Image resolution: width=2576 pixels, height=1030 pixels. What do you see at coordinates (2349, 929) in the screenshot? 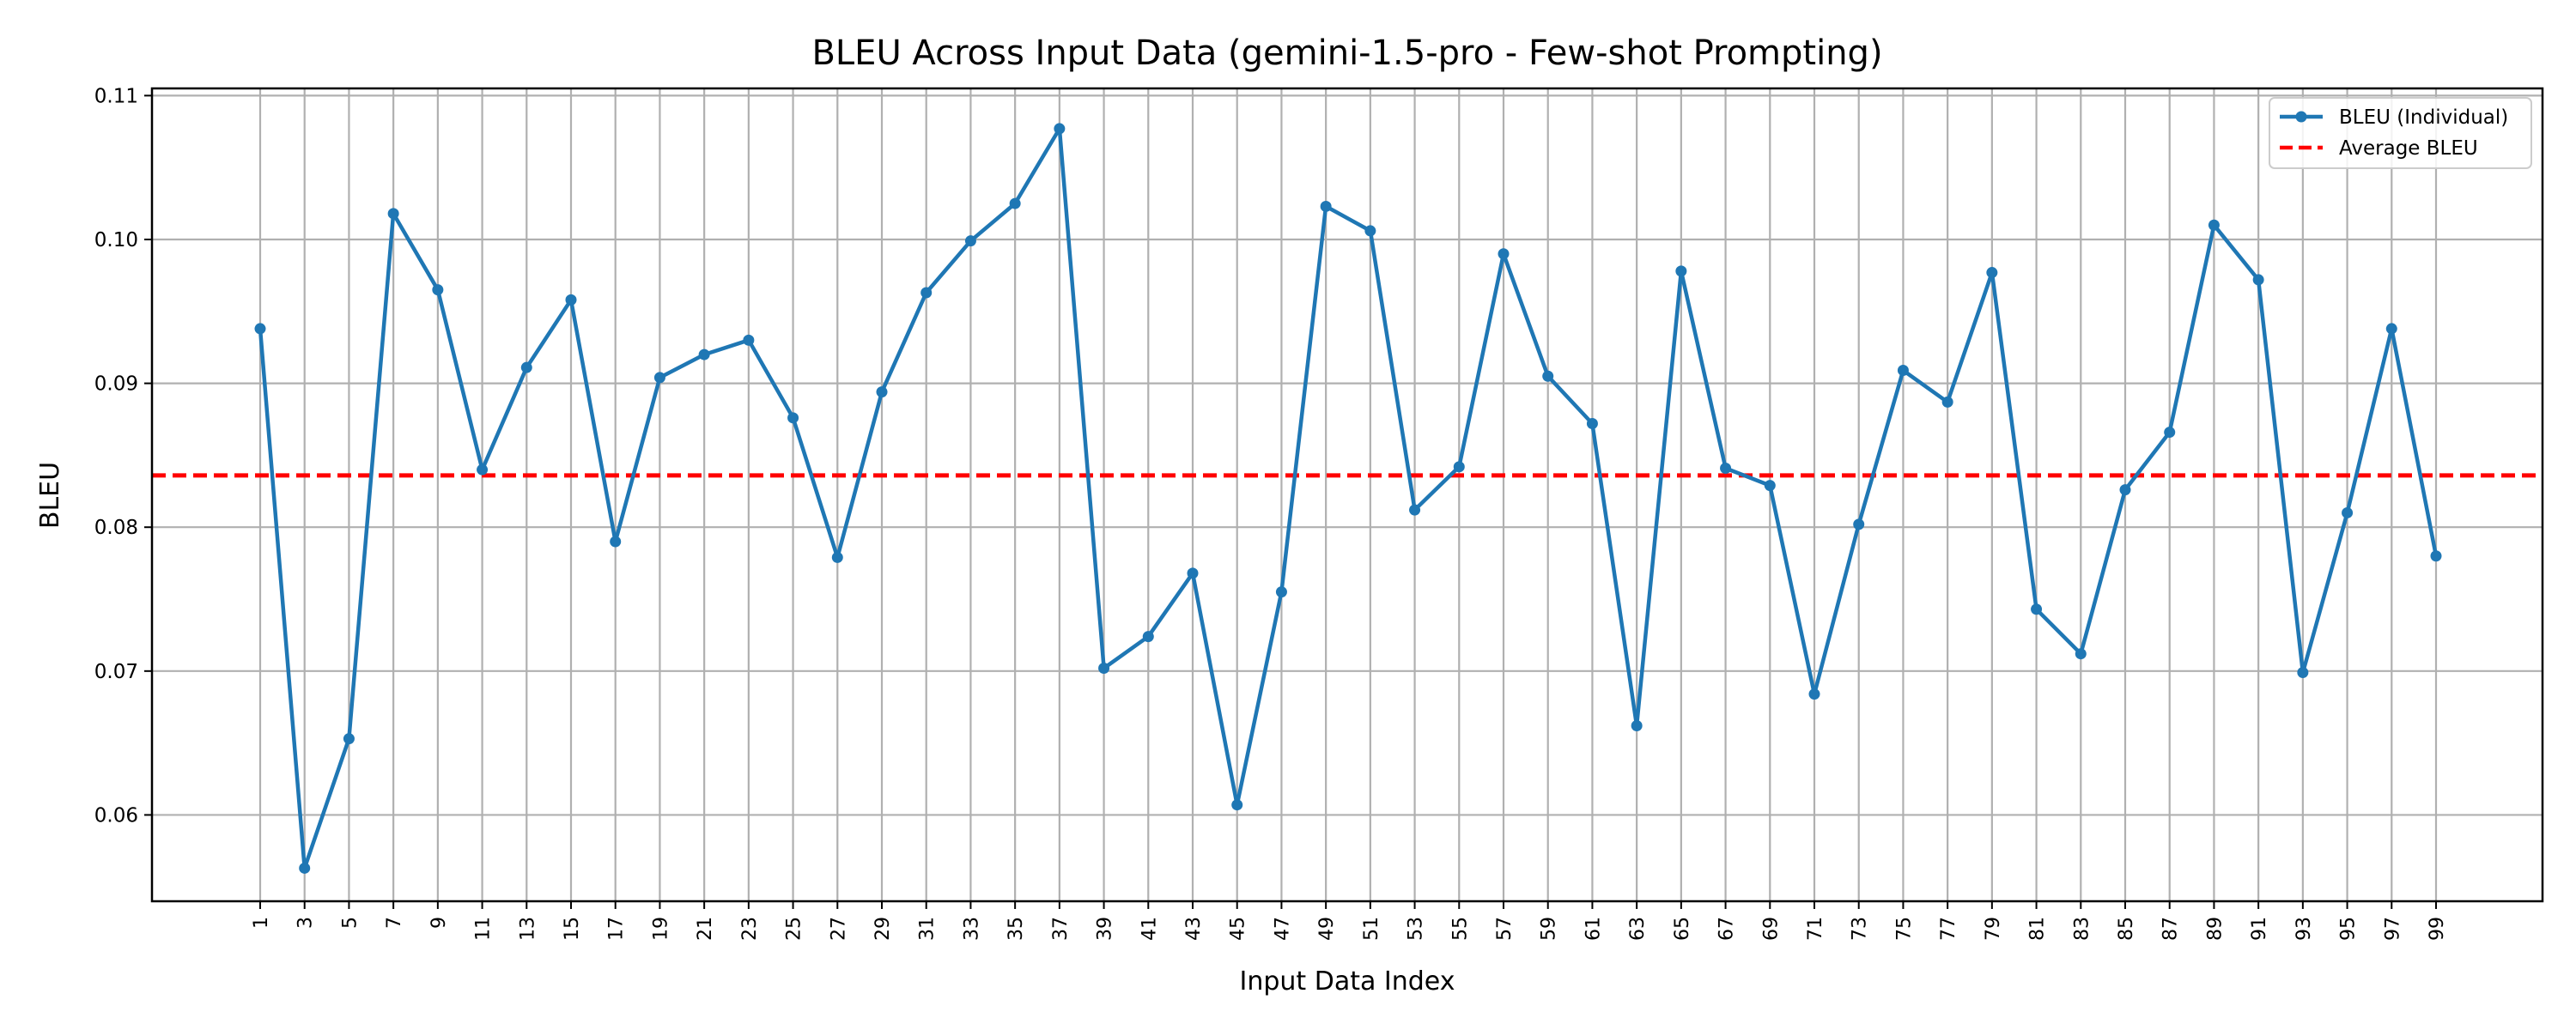
I see `x-tick-label: 95` at bounding box center [2349, 929].